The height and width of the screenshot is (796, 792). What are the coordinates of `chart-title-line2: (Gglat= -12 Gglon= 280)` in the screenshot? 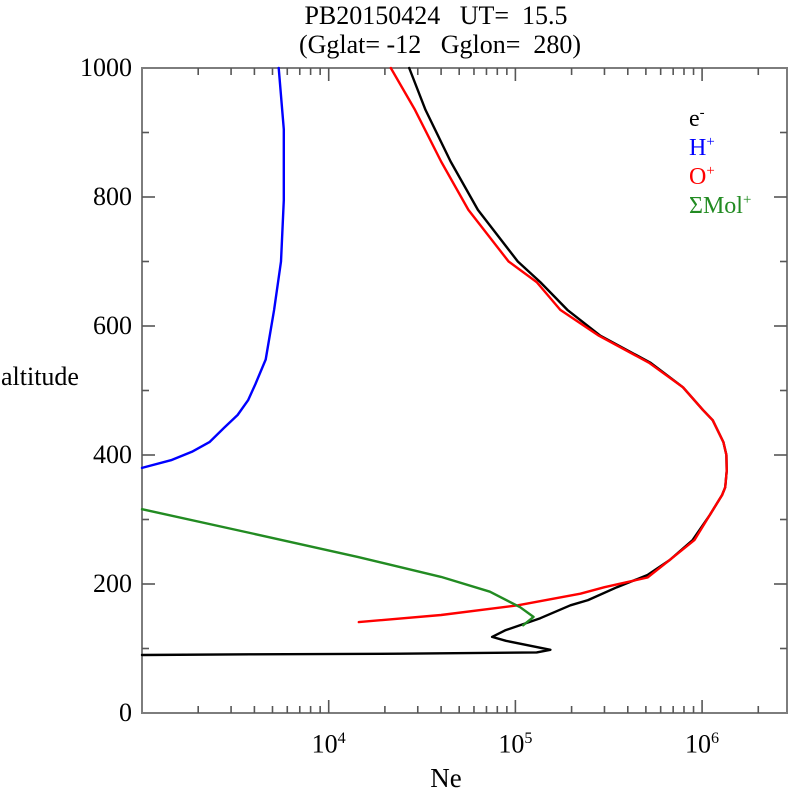 It's located at (440, 44).